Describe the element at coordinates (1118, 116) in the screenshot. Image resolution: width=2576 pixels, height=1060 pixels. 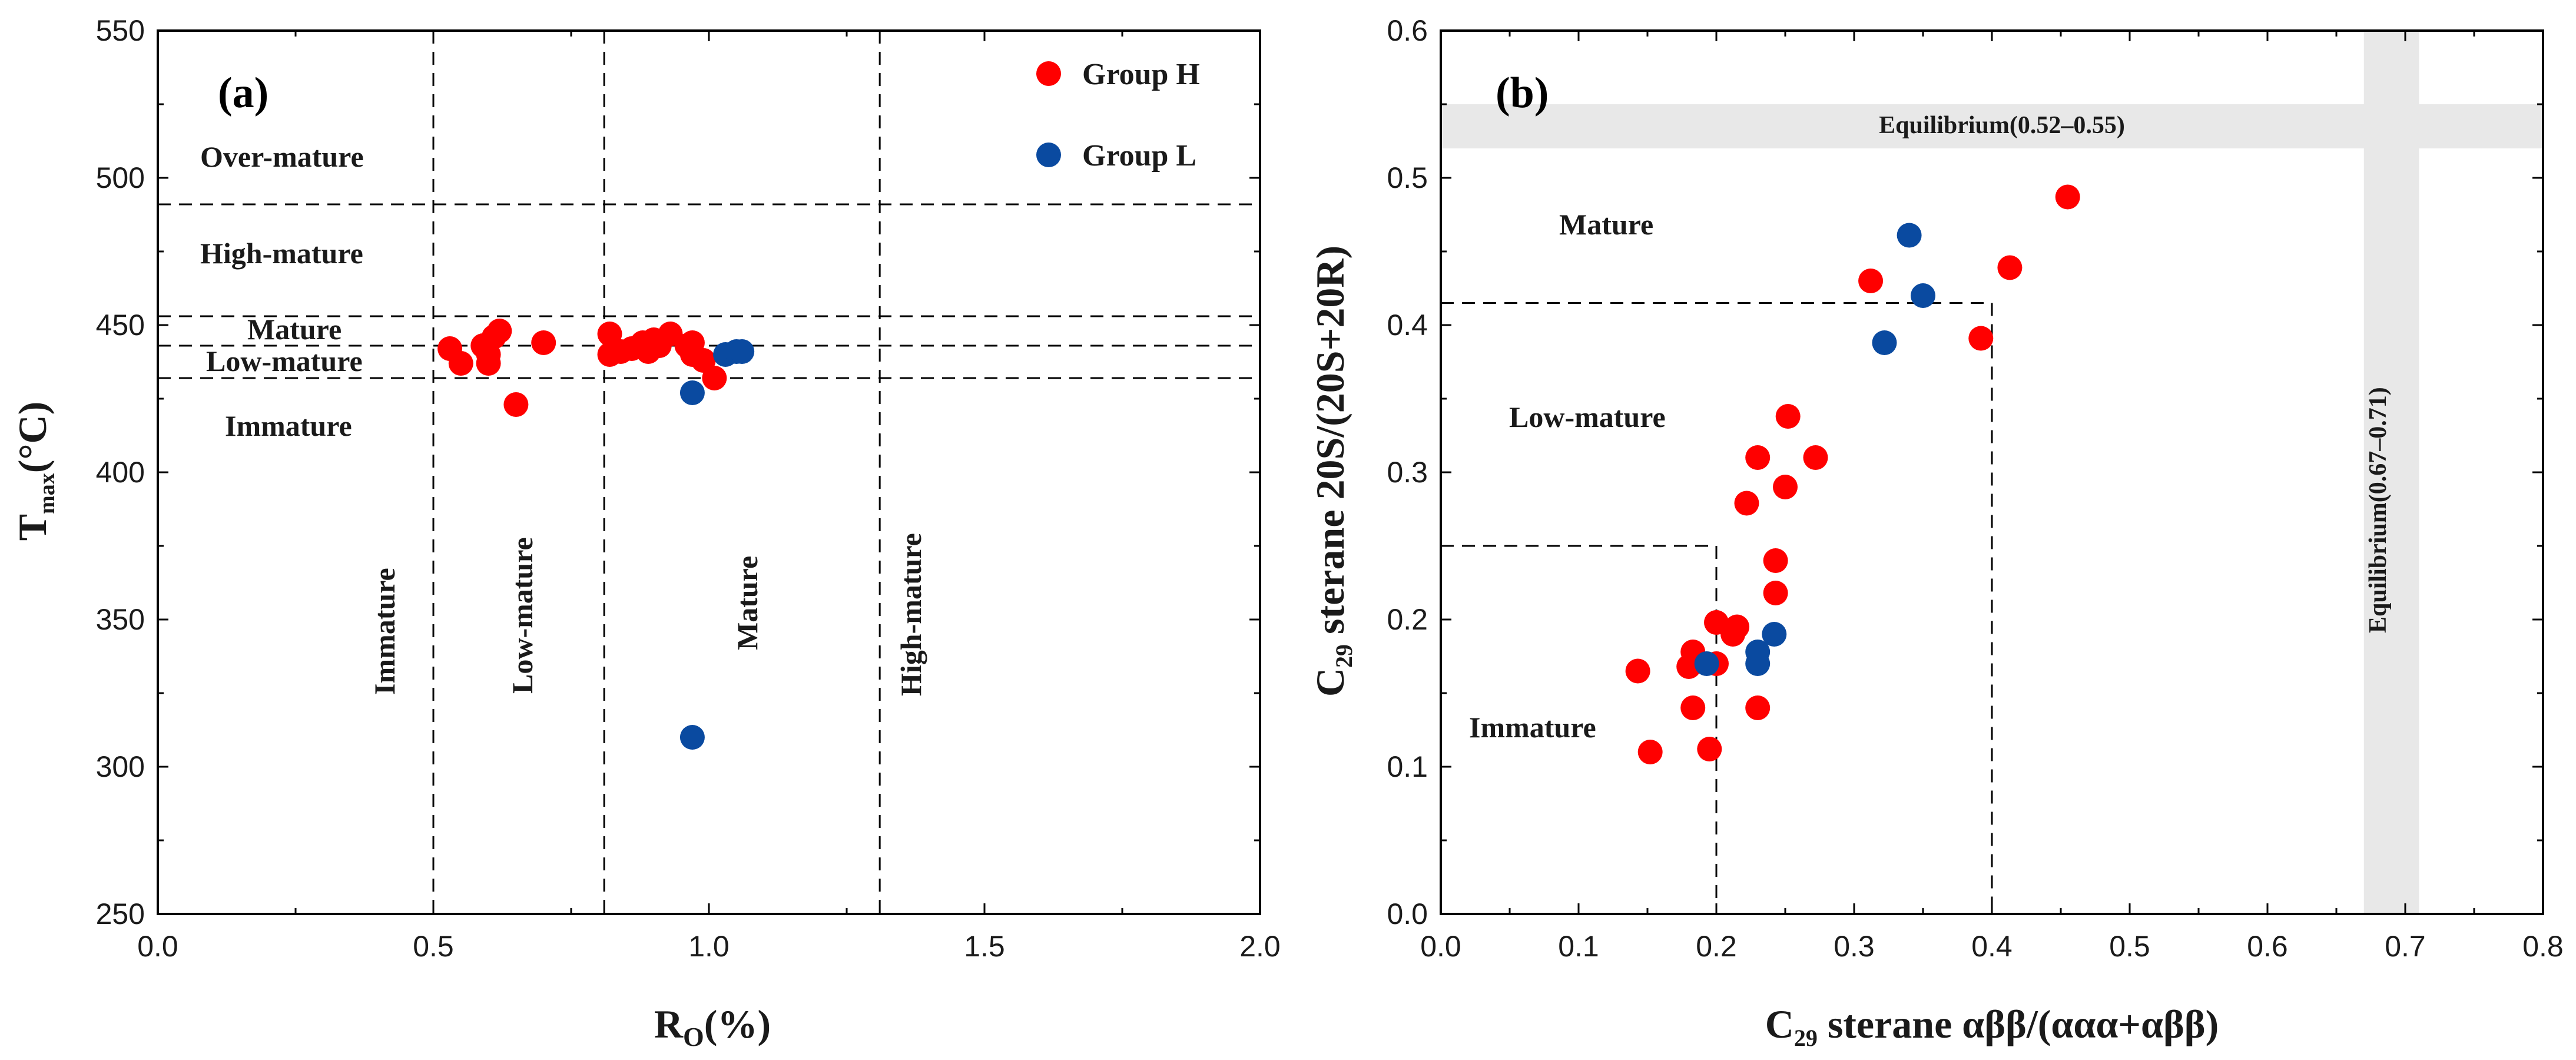
I see `legend: Group H Group L` at that location.